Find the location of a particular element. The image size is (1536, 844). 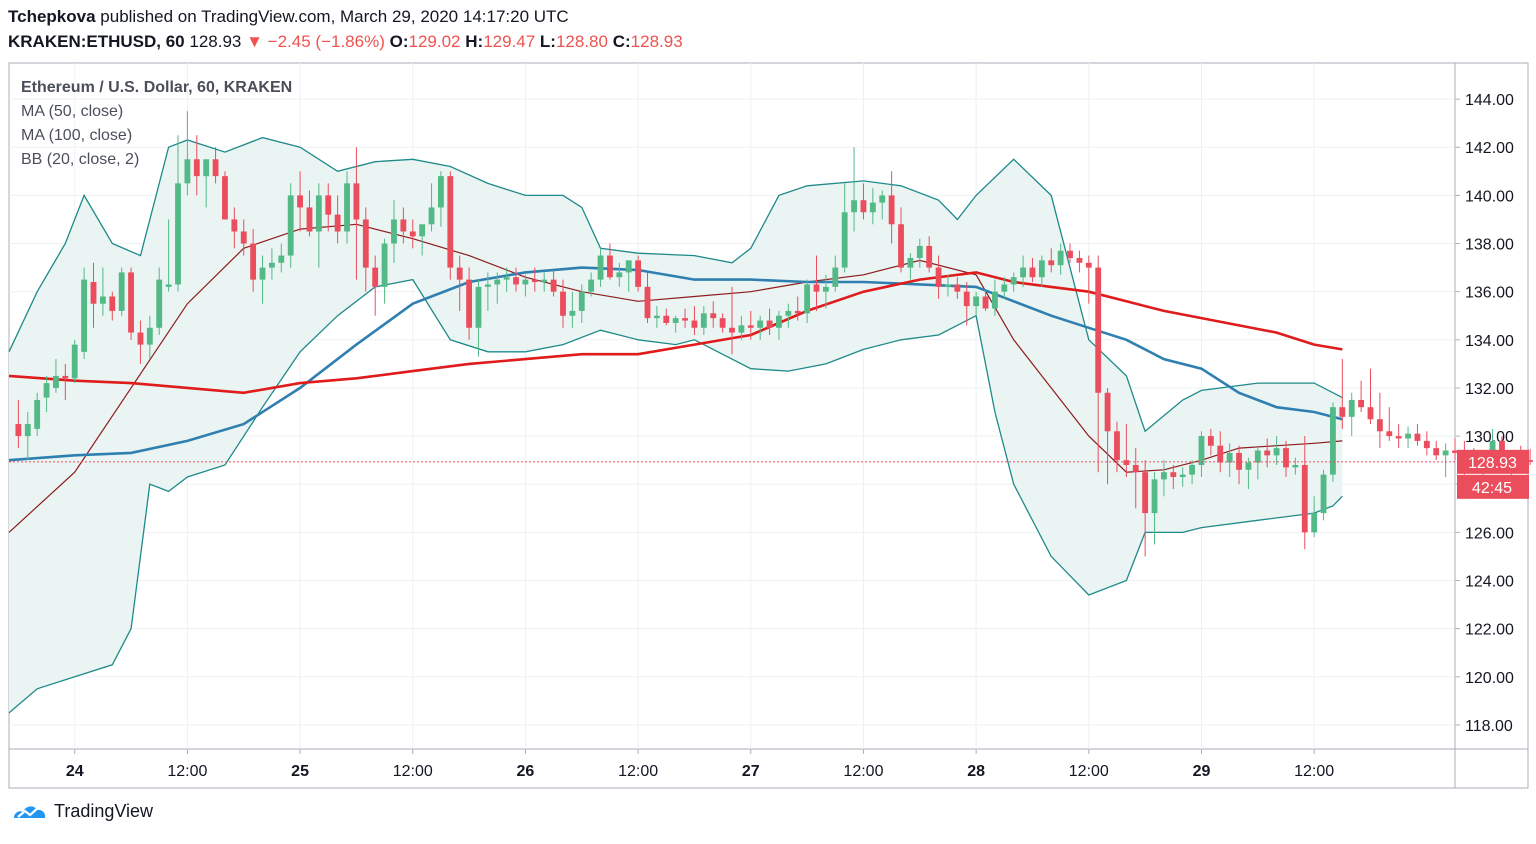

legend-ma100: MA (100, close) is located at coordinates (77, 135).